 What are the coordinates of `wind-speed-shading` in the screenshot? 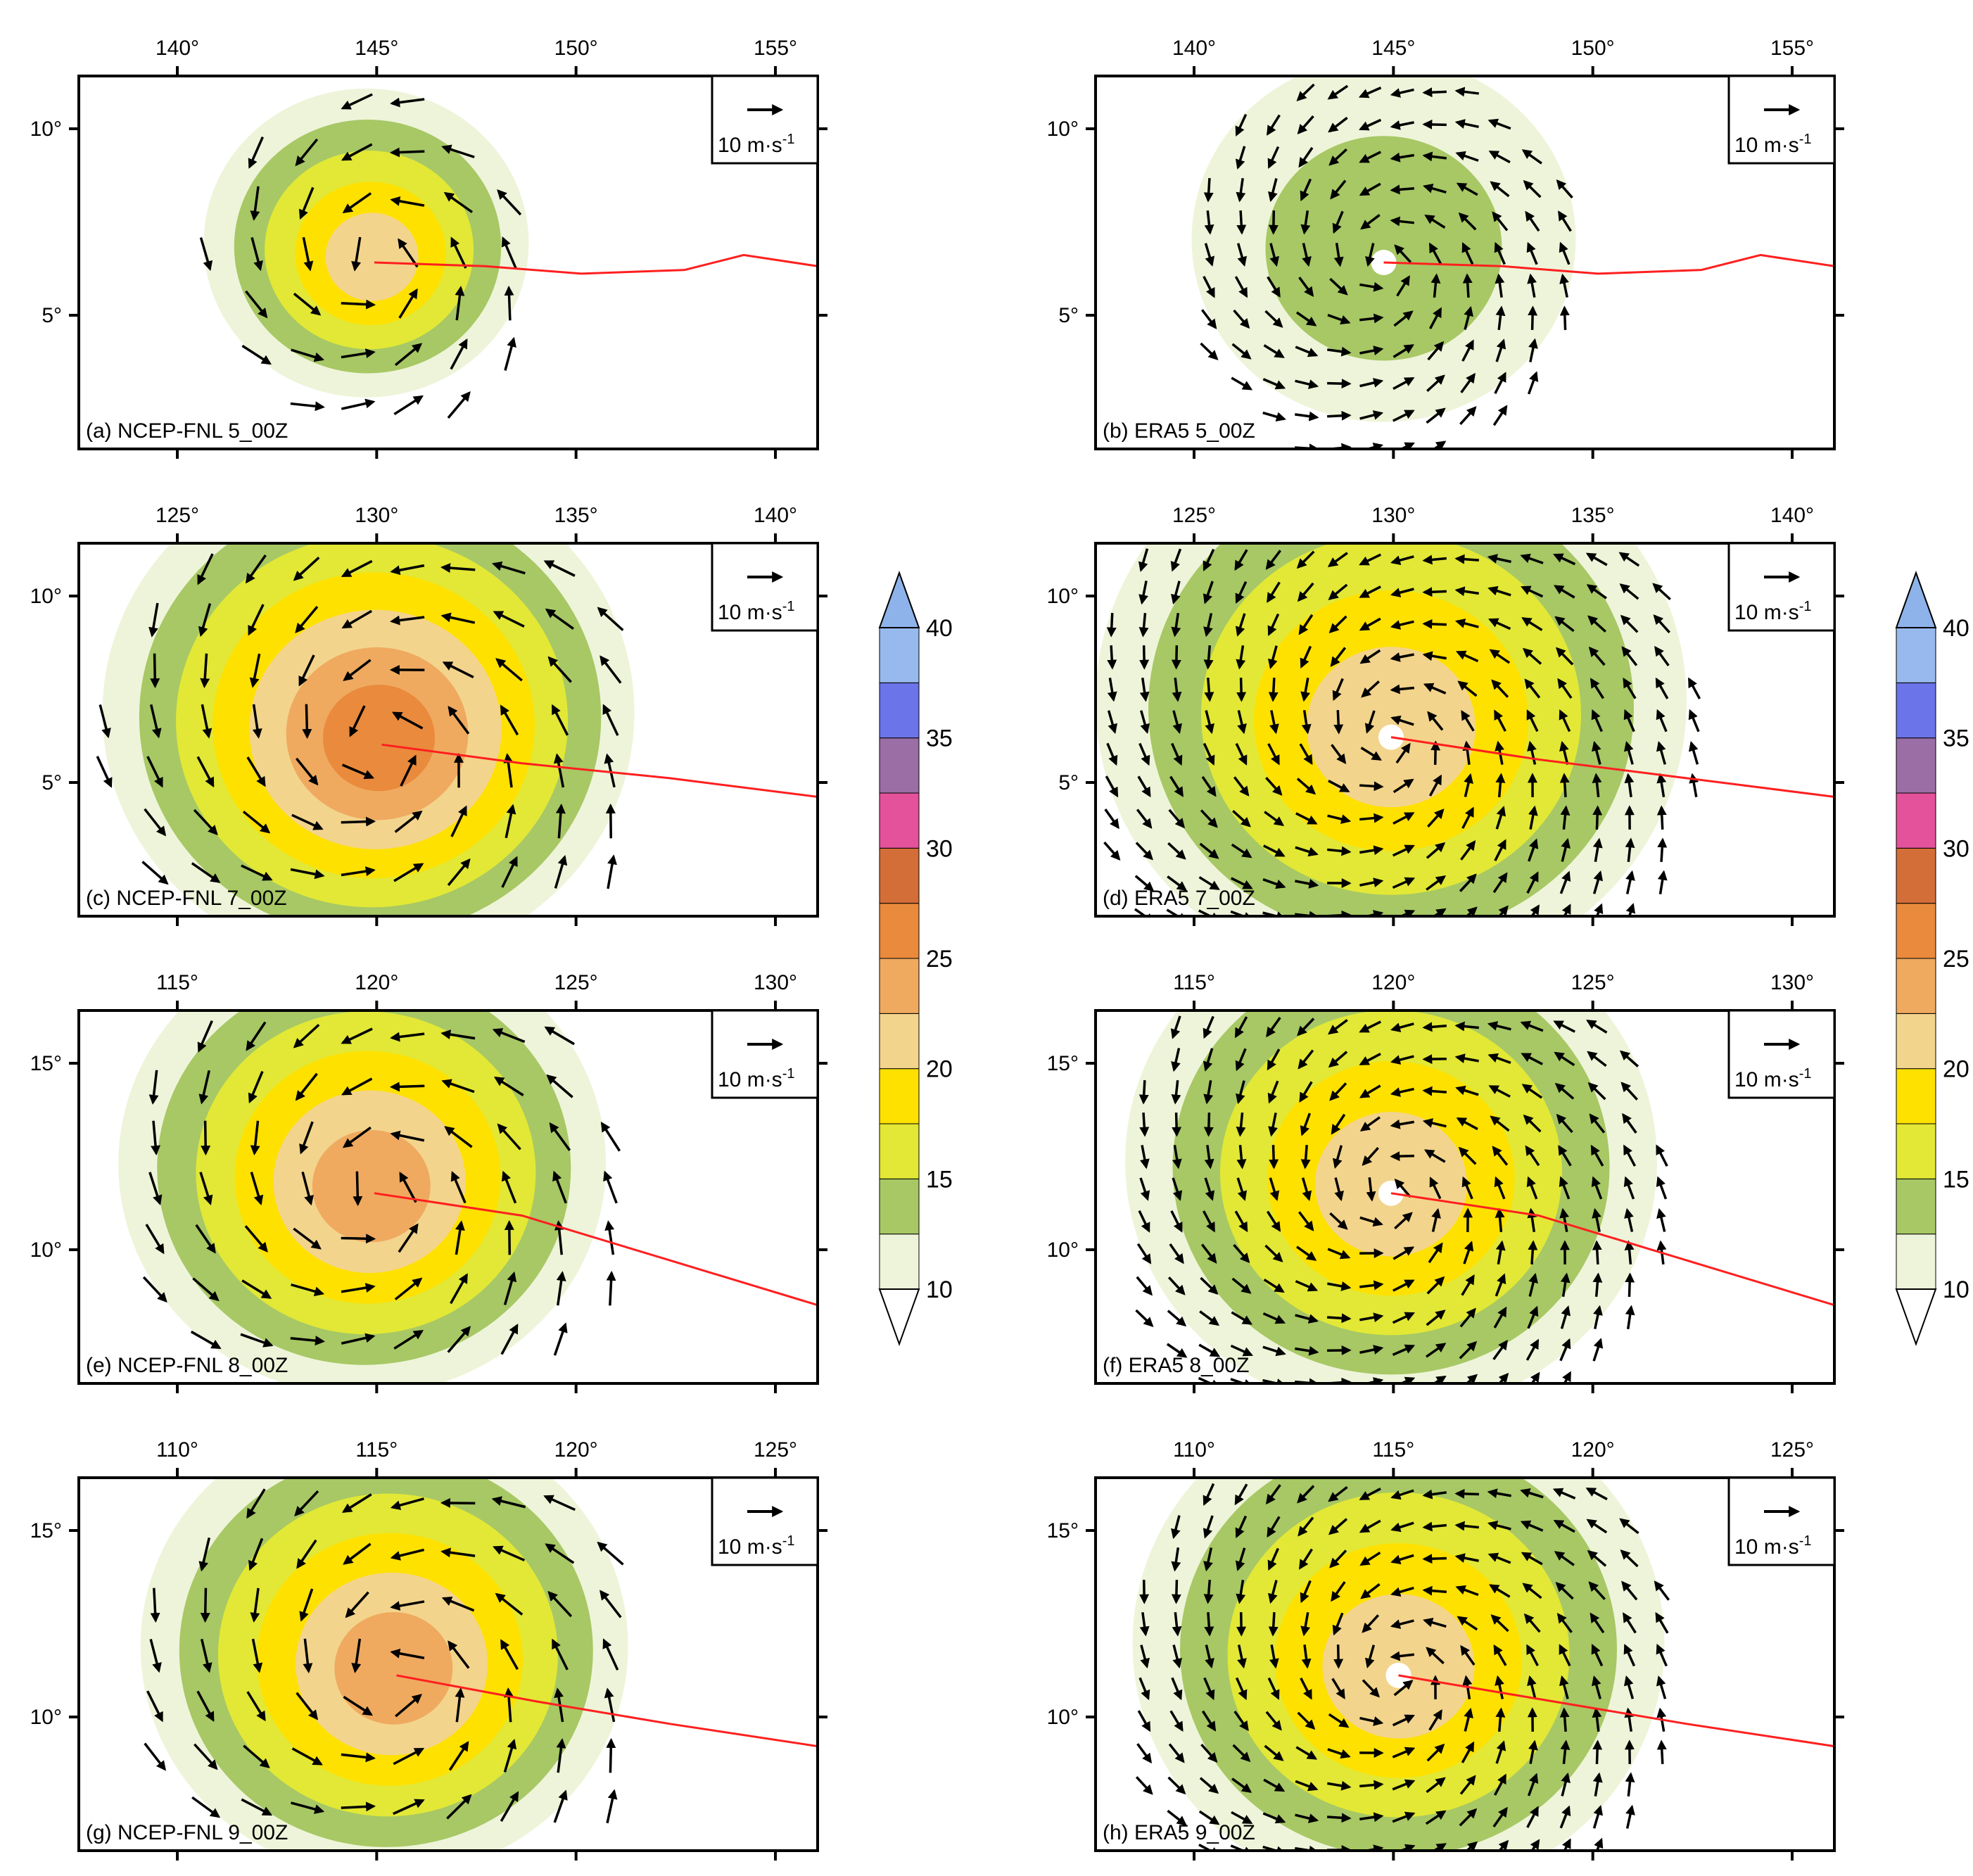 It's located at (1383, 249).